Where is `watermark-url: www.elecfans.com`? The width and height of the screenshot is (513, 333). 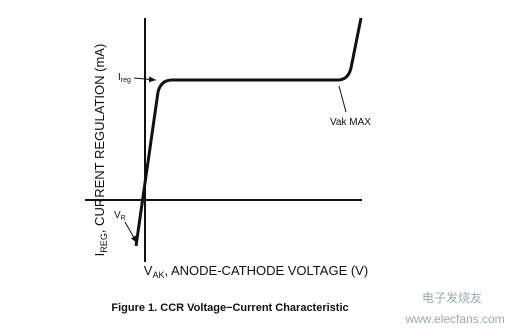 watermark-url: www.elecfans.com is located at coordinates (454, 319).